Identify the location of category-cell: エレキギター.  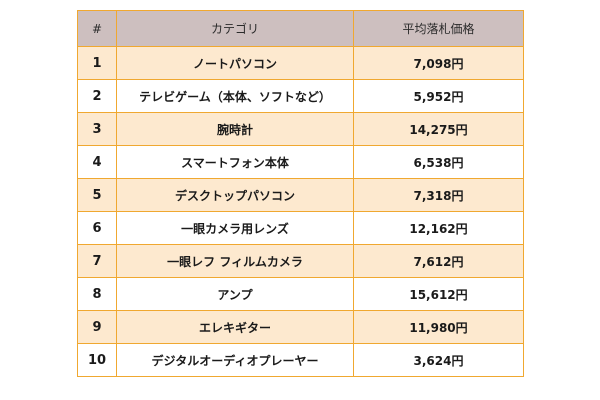
(235, 327).